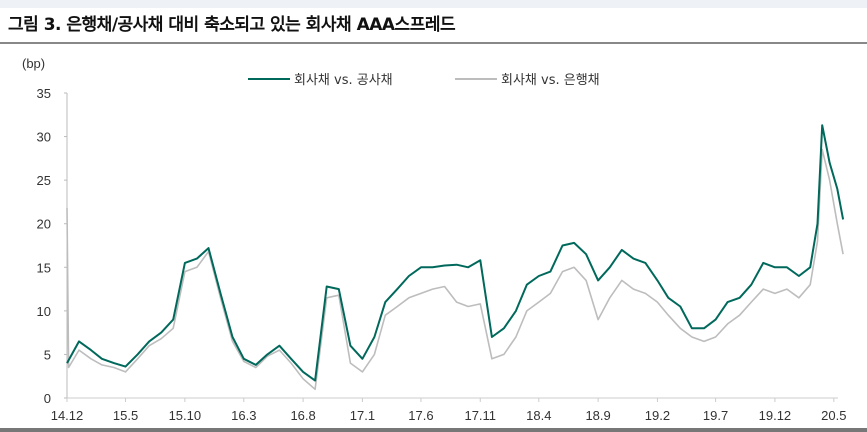 The height and width of the screenshot is (432, 867). What do you see at coordinates (433, 4) in the screenshot?
I see `top-band` at bounding box center [433, 4].